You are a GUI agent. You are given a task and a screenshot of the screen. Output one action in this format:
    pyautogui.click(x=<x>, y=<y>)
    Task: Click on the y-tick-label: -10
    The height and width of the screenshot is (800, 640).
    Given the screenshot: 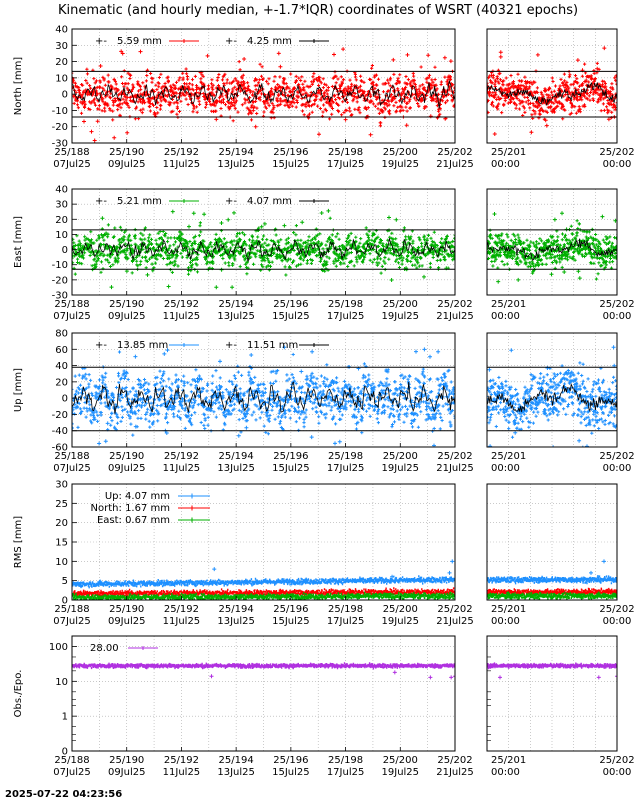 What is the action you would take?
    pyautogui.click(x=60, y=111)
    